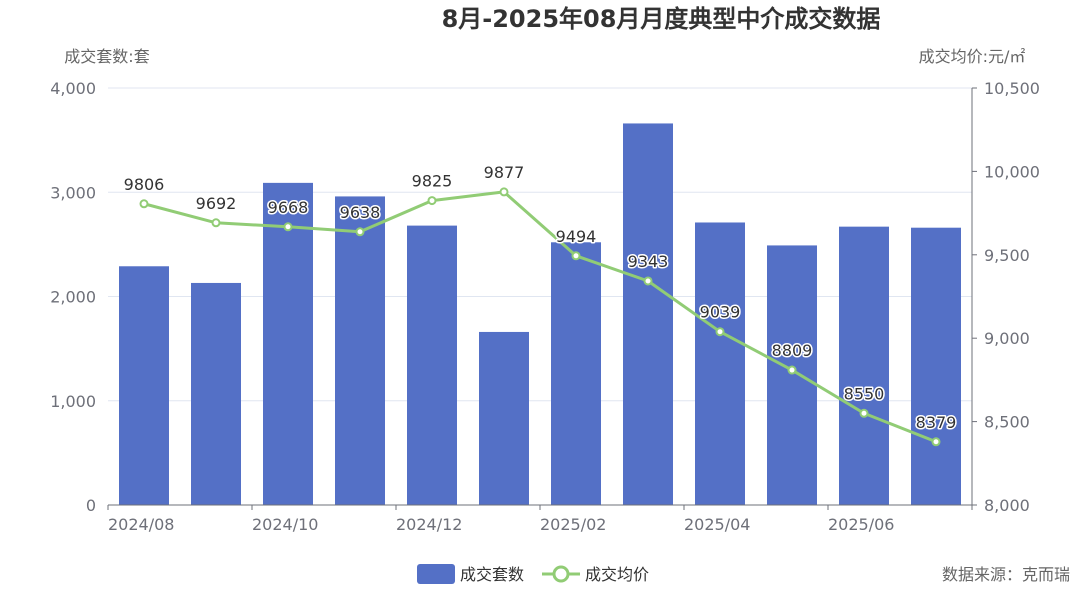  Describe the element at coordinates (864, 393) in the screenshot. I see `data-label: 8550` at that location.